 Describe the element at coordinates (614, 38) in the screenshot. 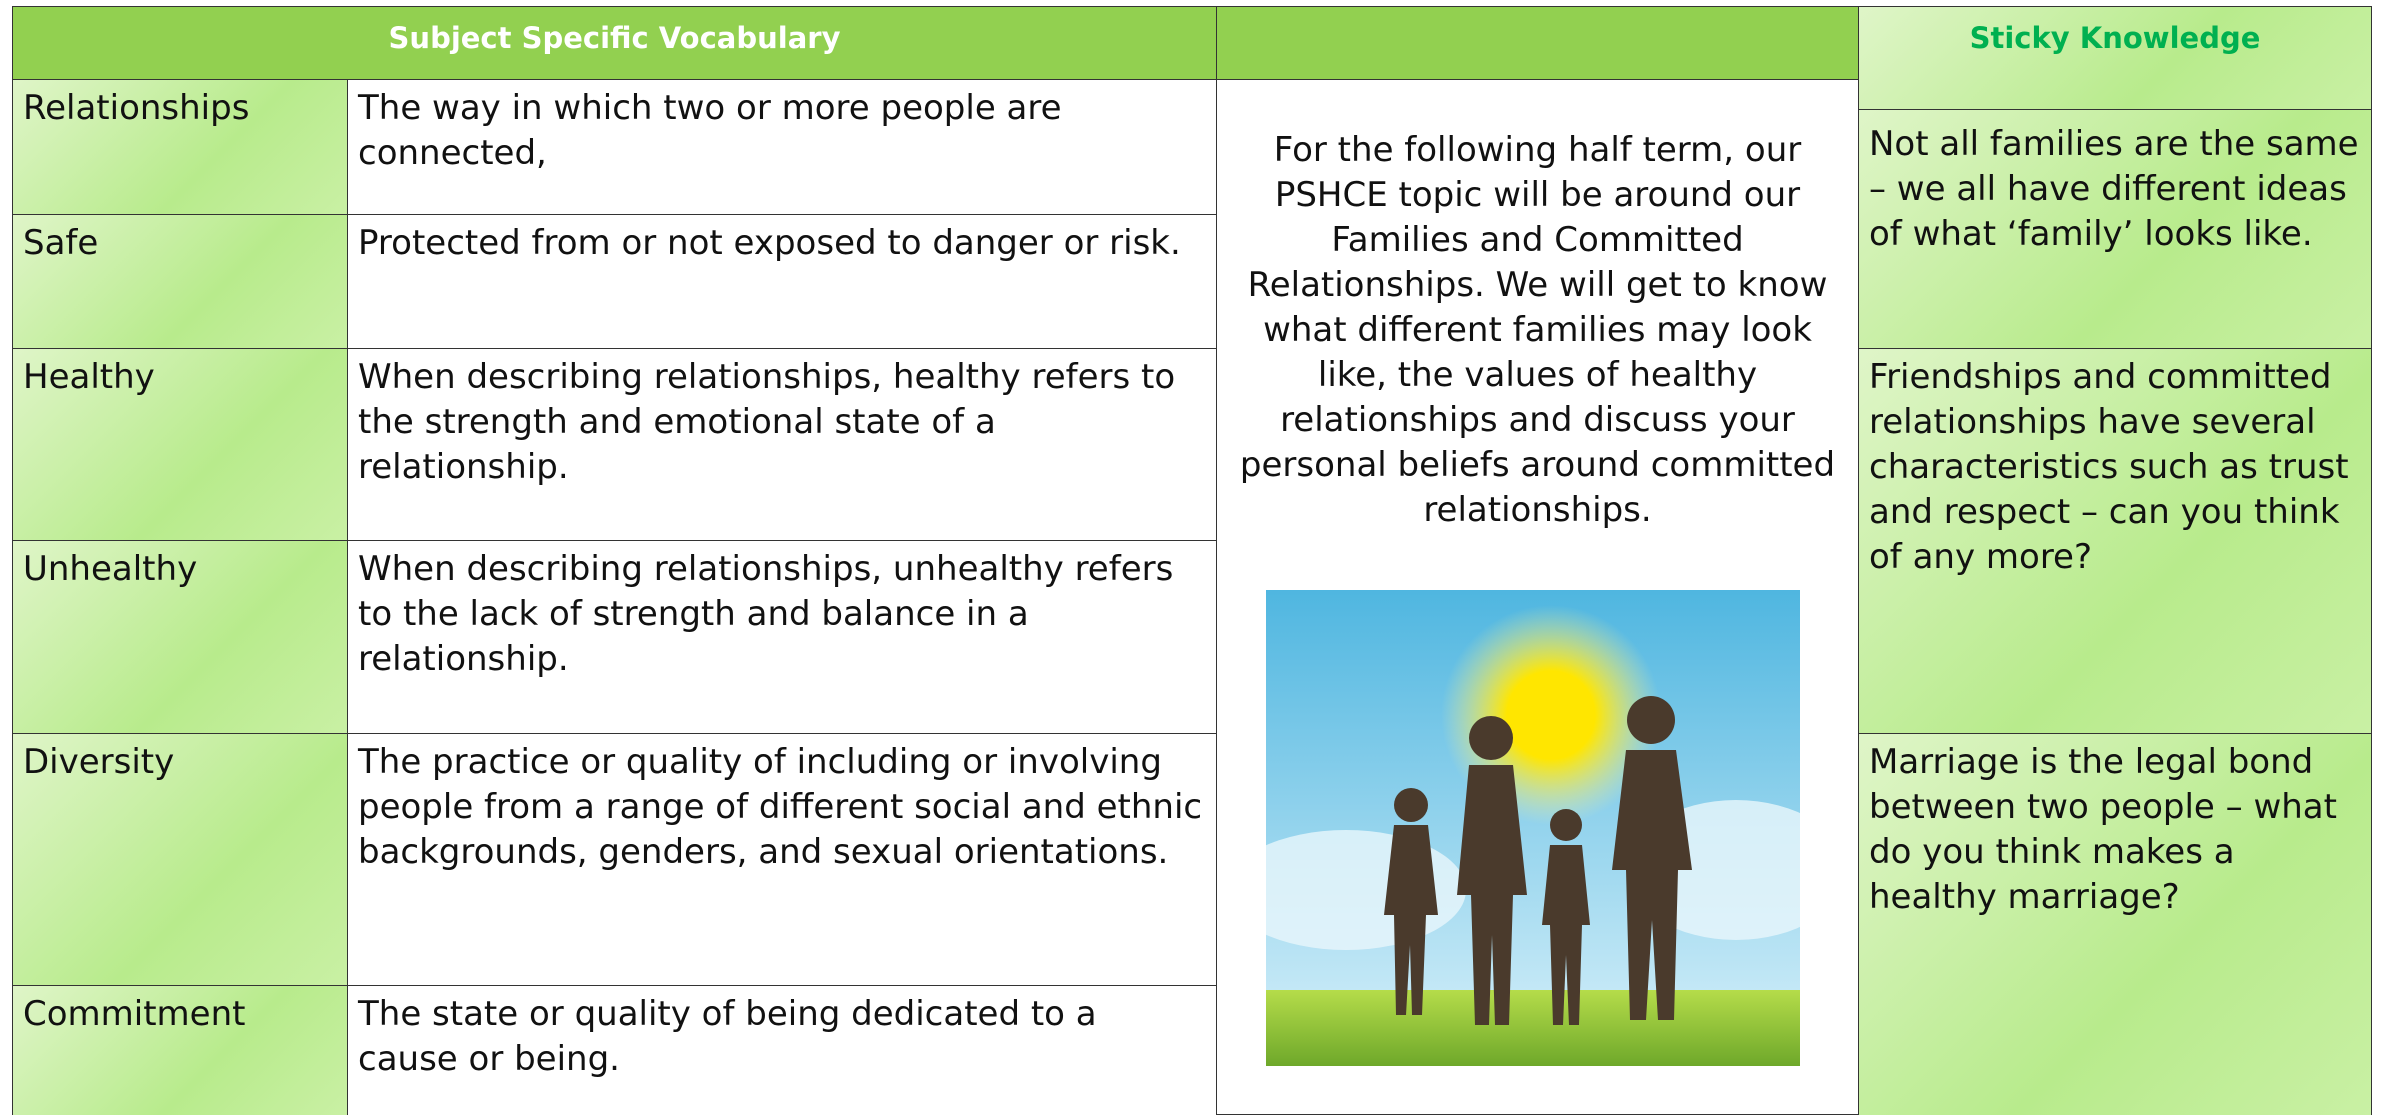

I see `vocab-title: Subject Specific Vocabulary` at that location.